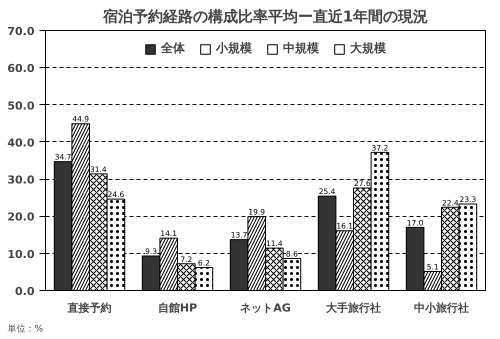 This screenshot has height=339, width=500. Describe the element at coordinates (178, 308) in the screenshot. I see `x-tick-label: 自館HP` at that location.